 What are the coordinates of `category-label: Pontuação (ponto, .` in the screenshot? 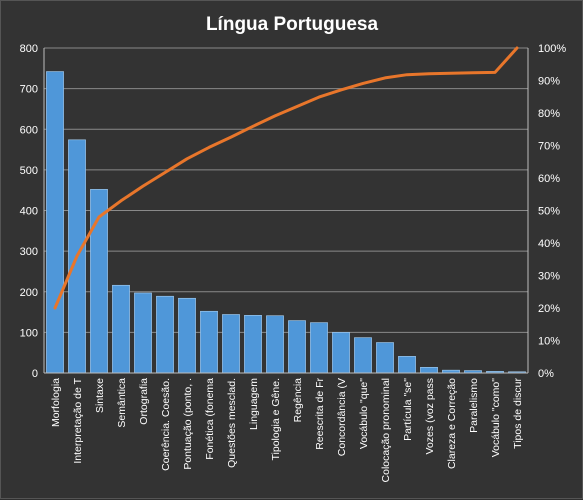 It's located at (188, 424).